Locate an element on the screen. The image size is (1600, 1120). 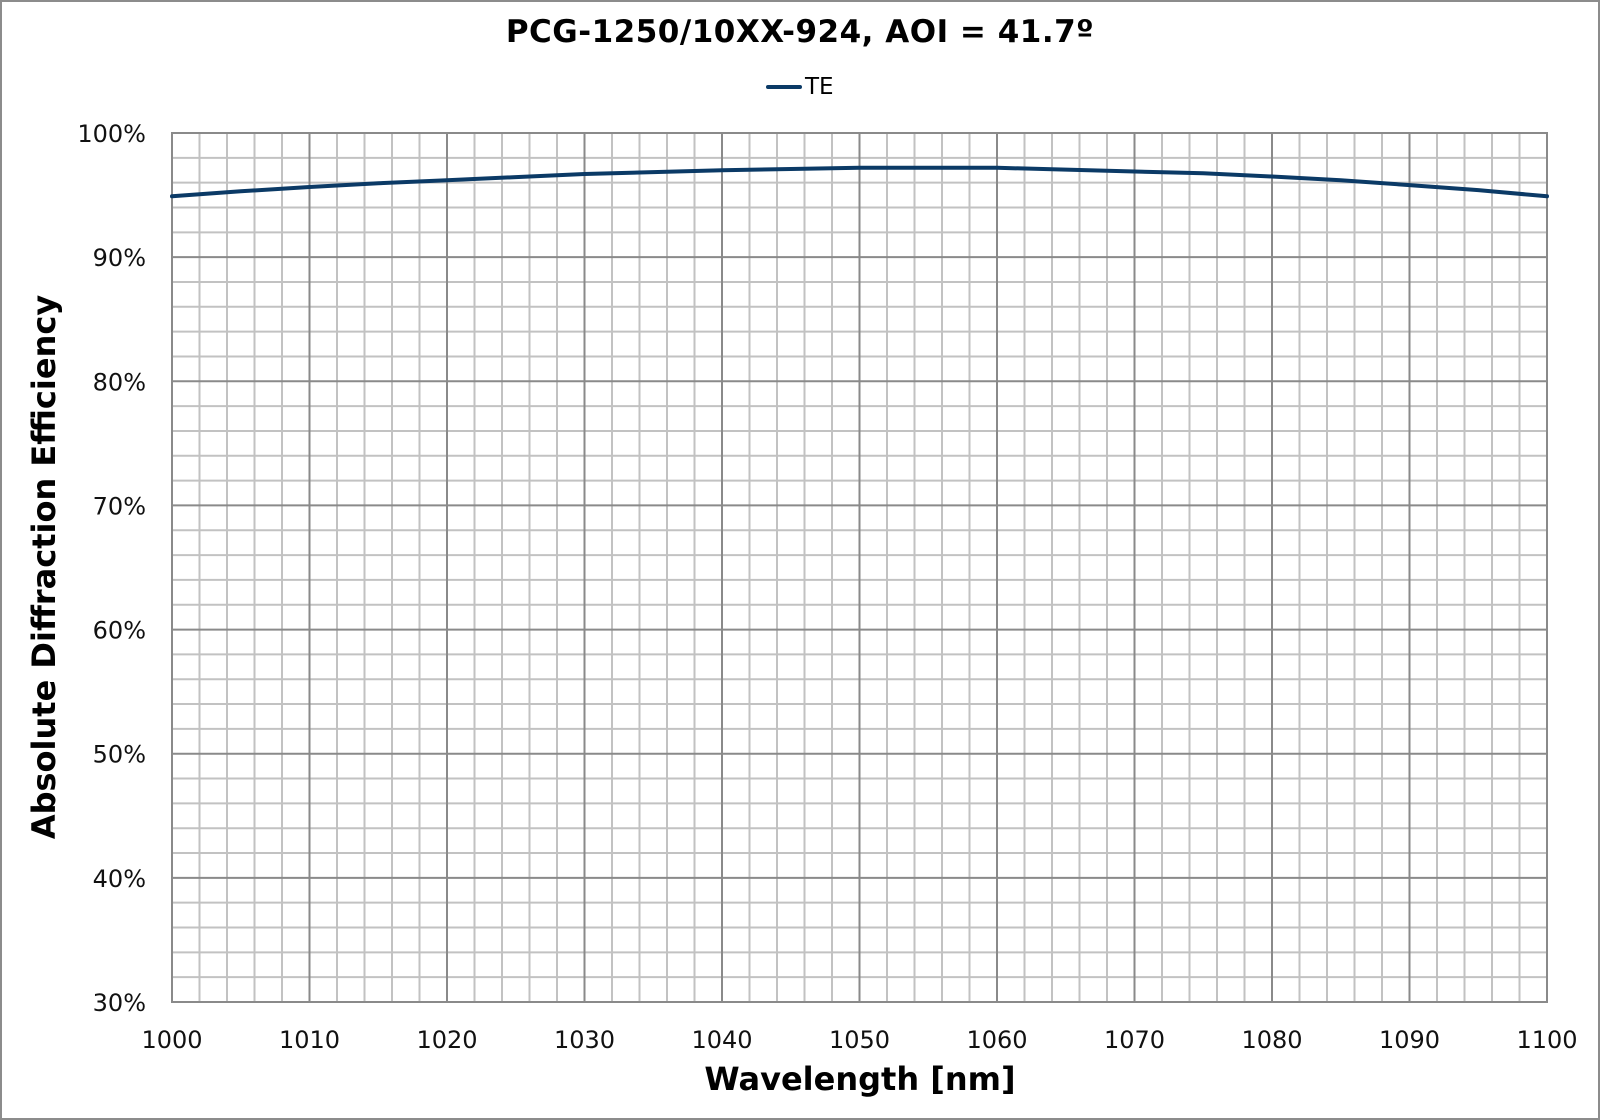
x-tick-label: 1100 is located at coordinates (1546, 1040).